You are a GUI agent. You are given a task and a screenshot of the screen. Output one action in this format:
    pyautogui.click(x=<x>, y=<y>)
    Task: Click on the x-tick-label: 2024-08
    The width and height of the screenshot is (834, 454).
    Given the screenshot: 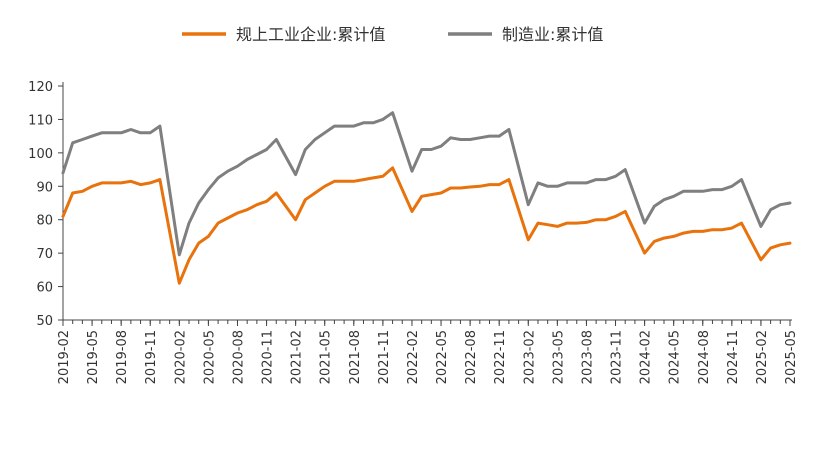 What is the action you would take?
    pyautogui.click(x=704, y=357)
    